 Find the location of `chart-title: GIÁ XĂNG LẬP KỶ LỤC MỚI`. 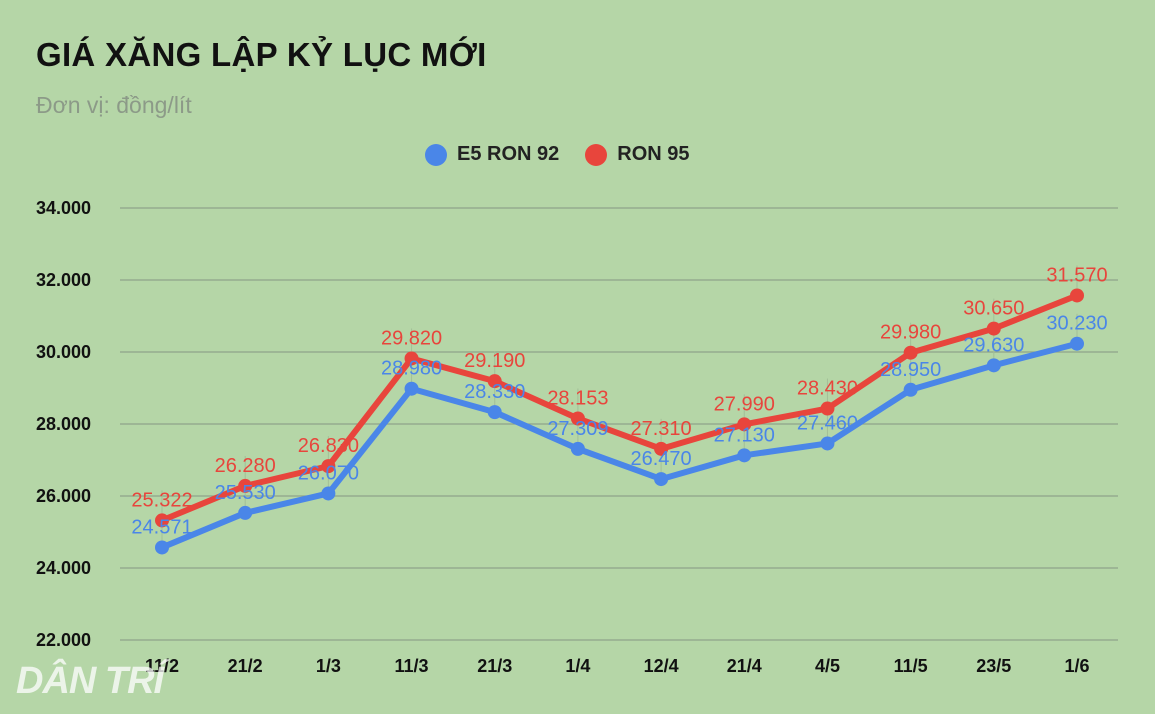

chart-title: GIÁ XĂNG LẬP KỶ LỤC MỚI is located at coordinates (261, 54).